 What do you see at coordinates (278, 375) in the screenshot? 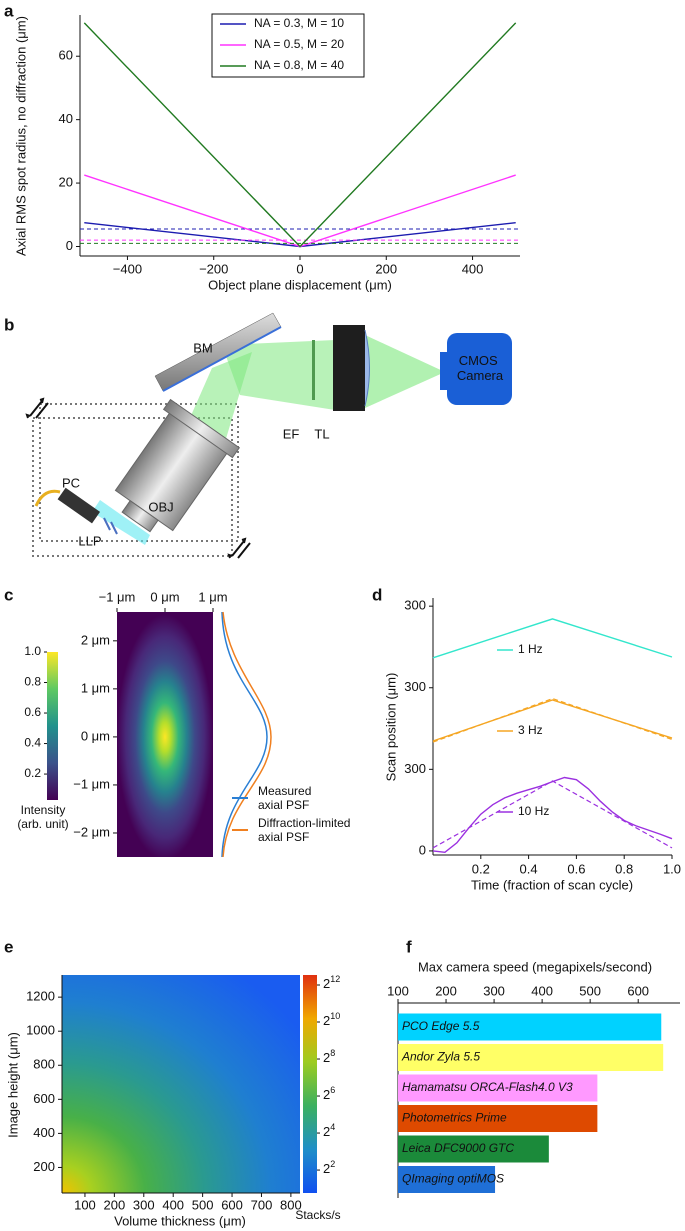
I see `beam` at bounding box center [278, 375].